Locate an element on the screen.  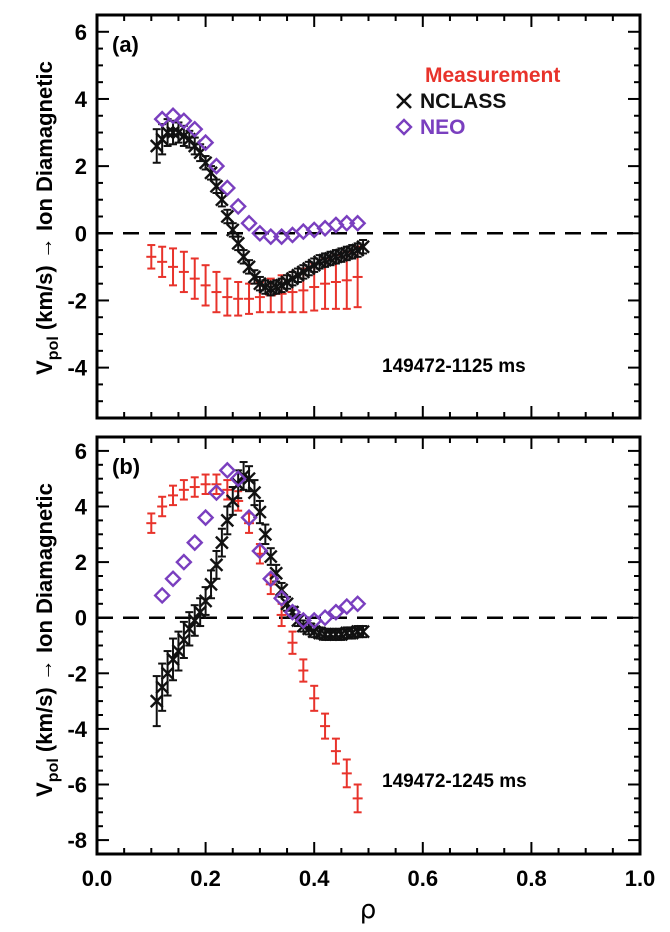
y-tick-label: -4 is located at coordinates (77, 729).